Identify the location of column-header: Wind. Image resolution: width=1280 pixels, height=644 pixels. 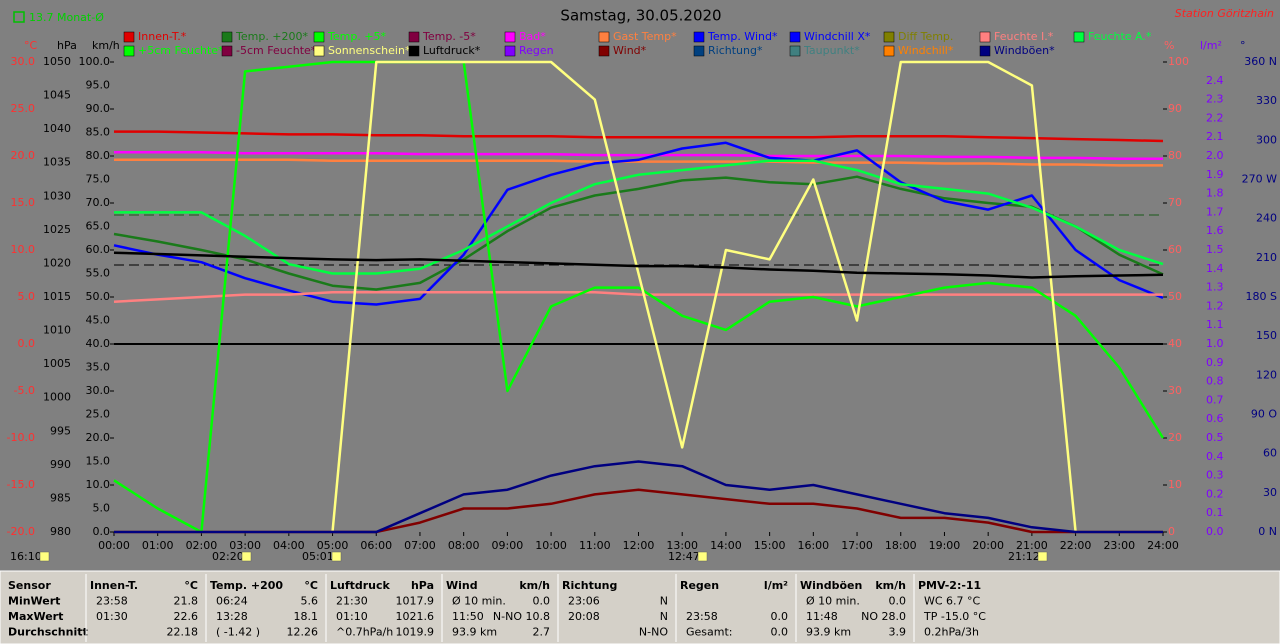
(462, 585).